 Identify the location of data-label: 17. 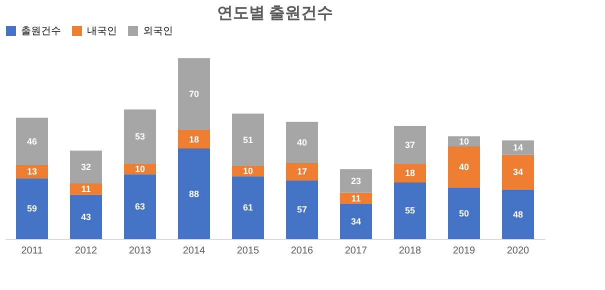
(302, 171).